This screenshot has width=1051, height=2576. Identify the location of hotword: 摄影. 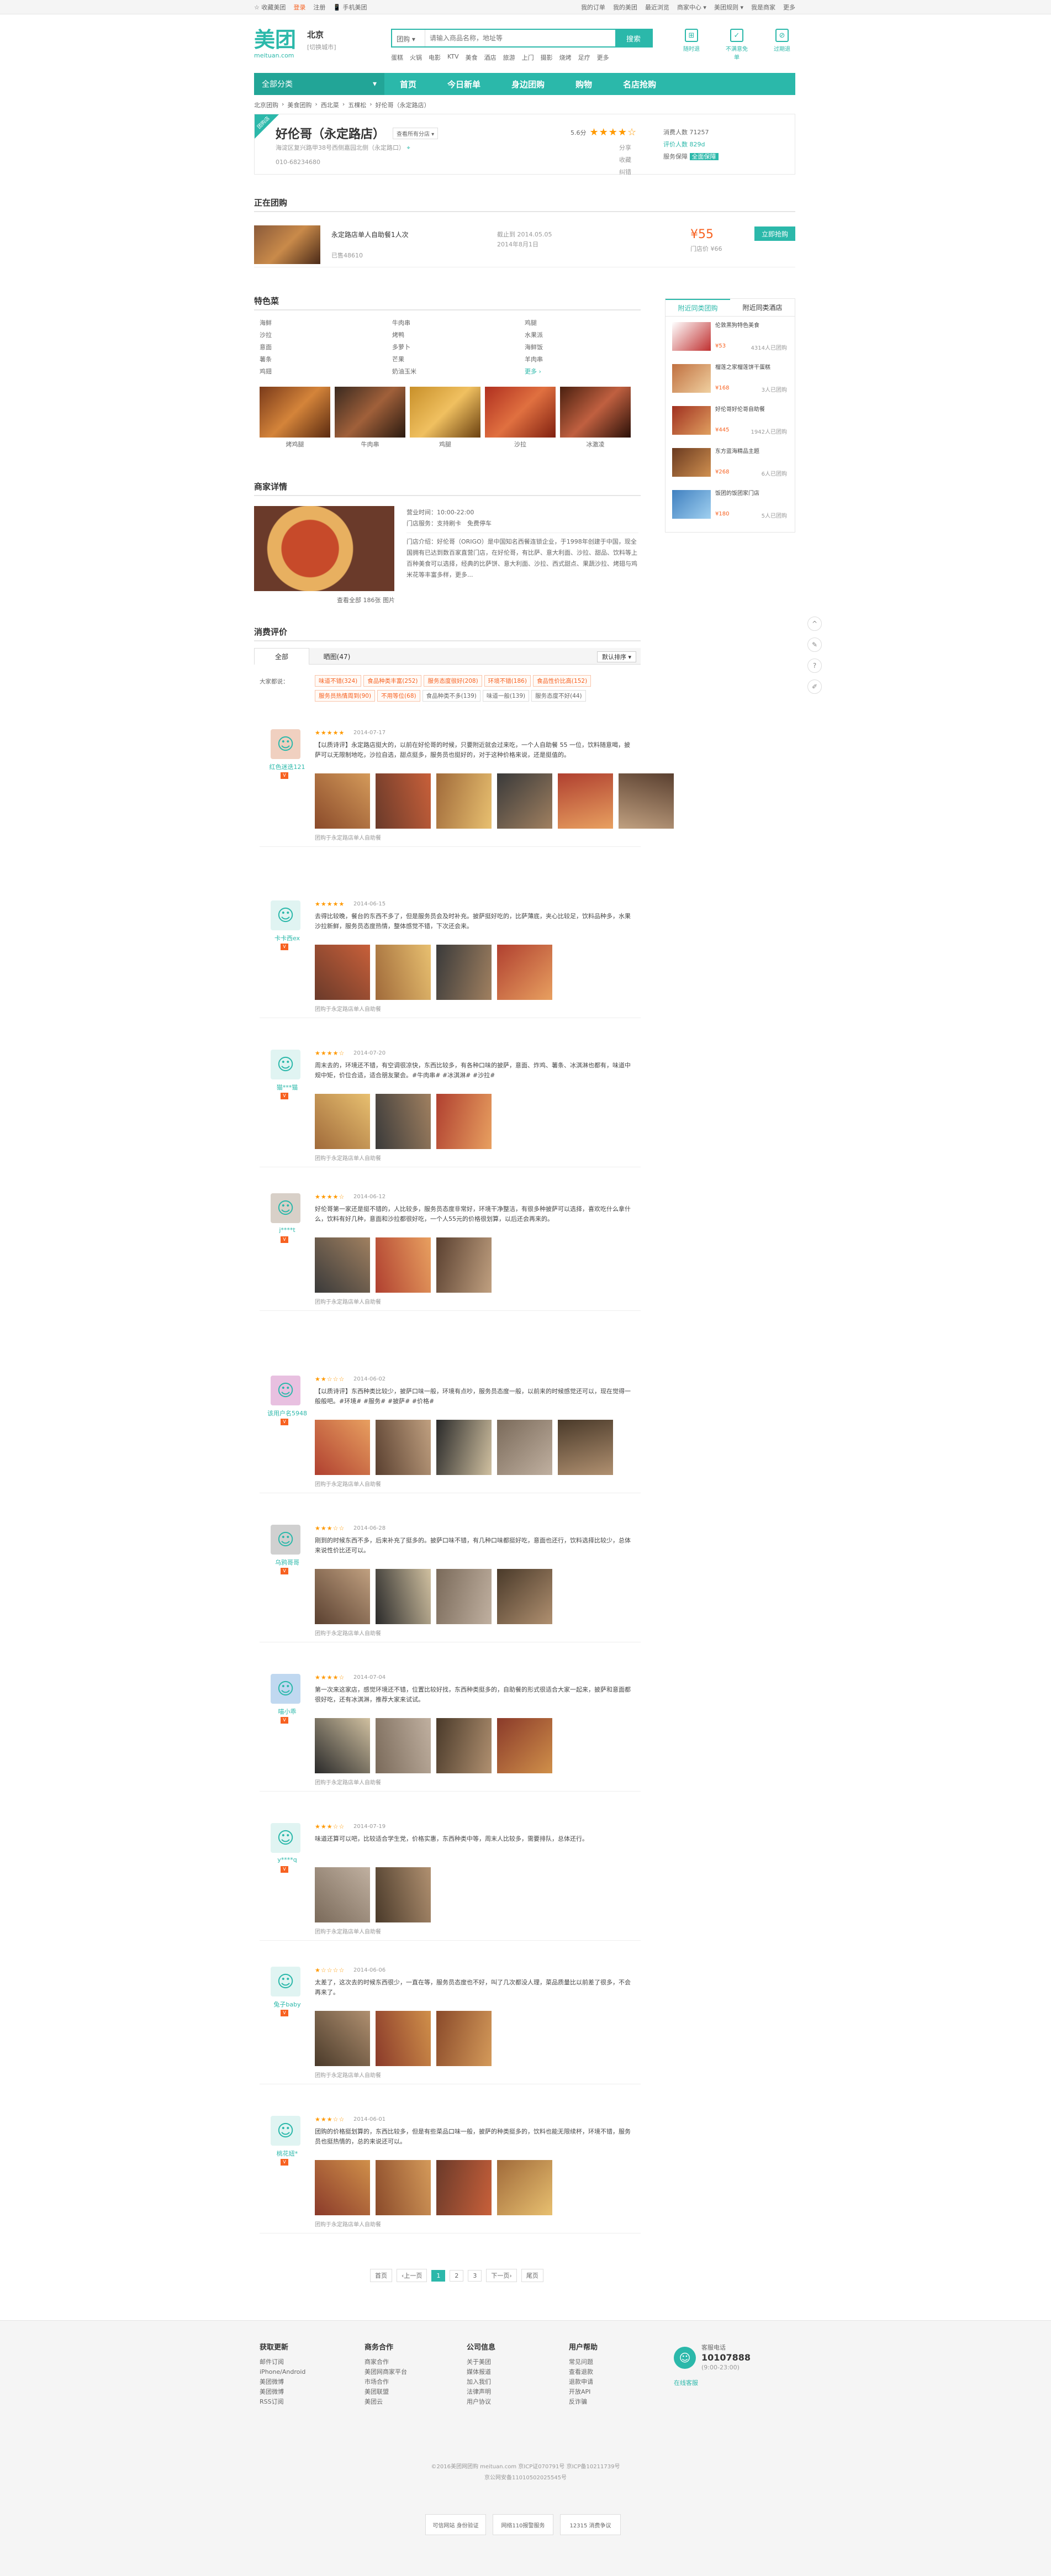
(546, 57).